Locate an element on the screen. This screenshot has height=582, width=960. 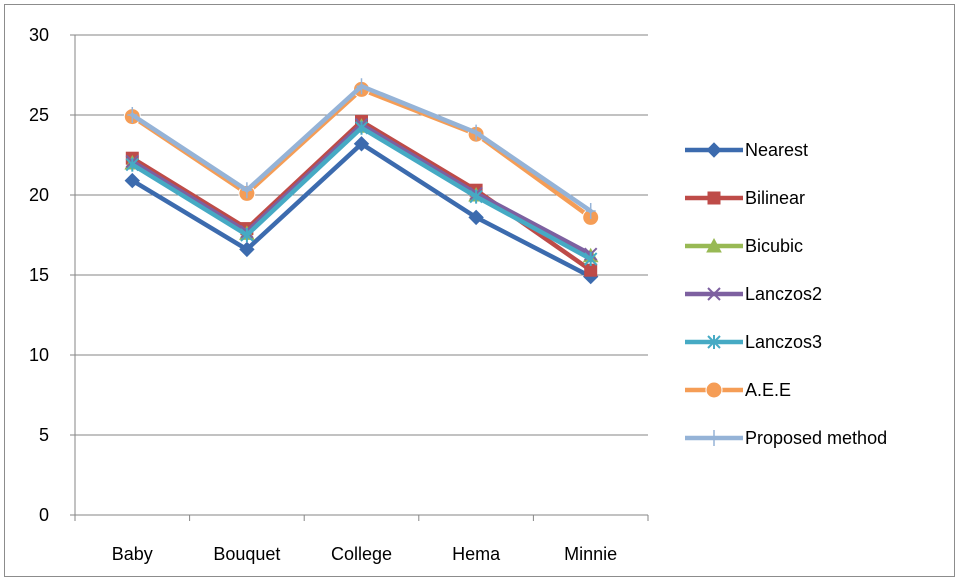
y-tick-label: 0 is located at coordinates (44, 515).